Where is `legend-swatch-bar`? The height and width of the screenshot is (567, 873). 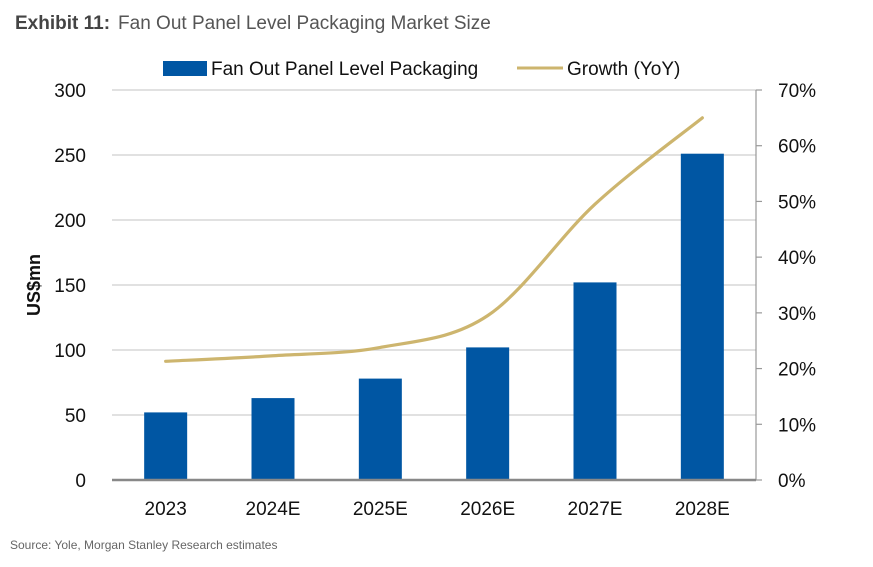
legend-swatch-bar is located at coordinates (185, 68).